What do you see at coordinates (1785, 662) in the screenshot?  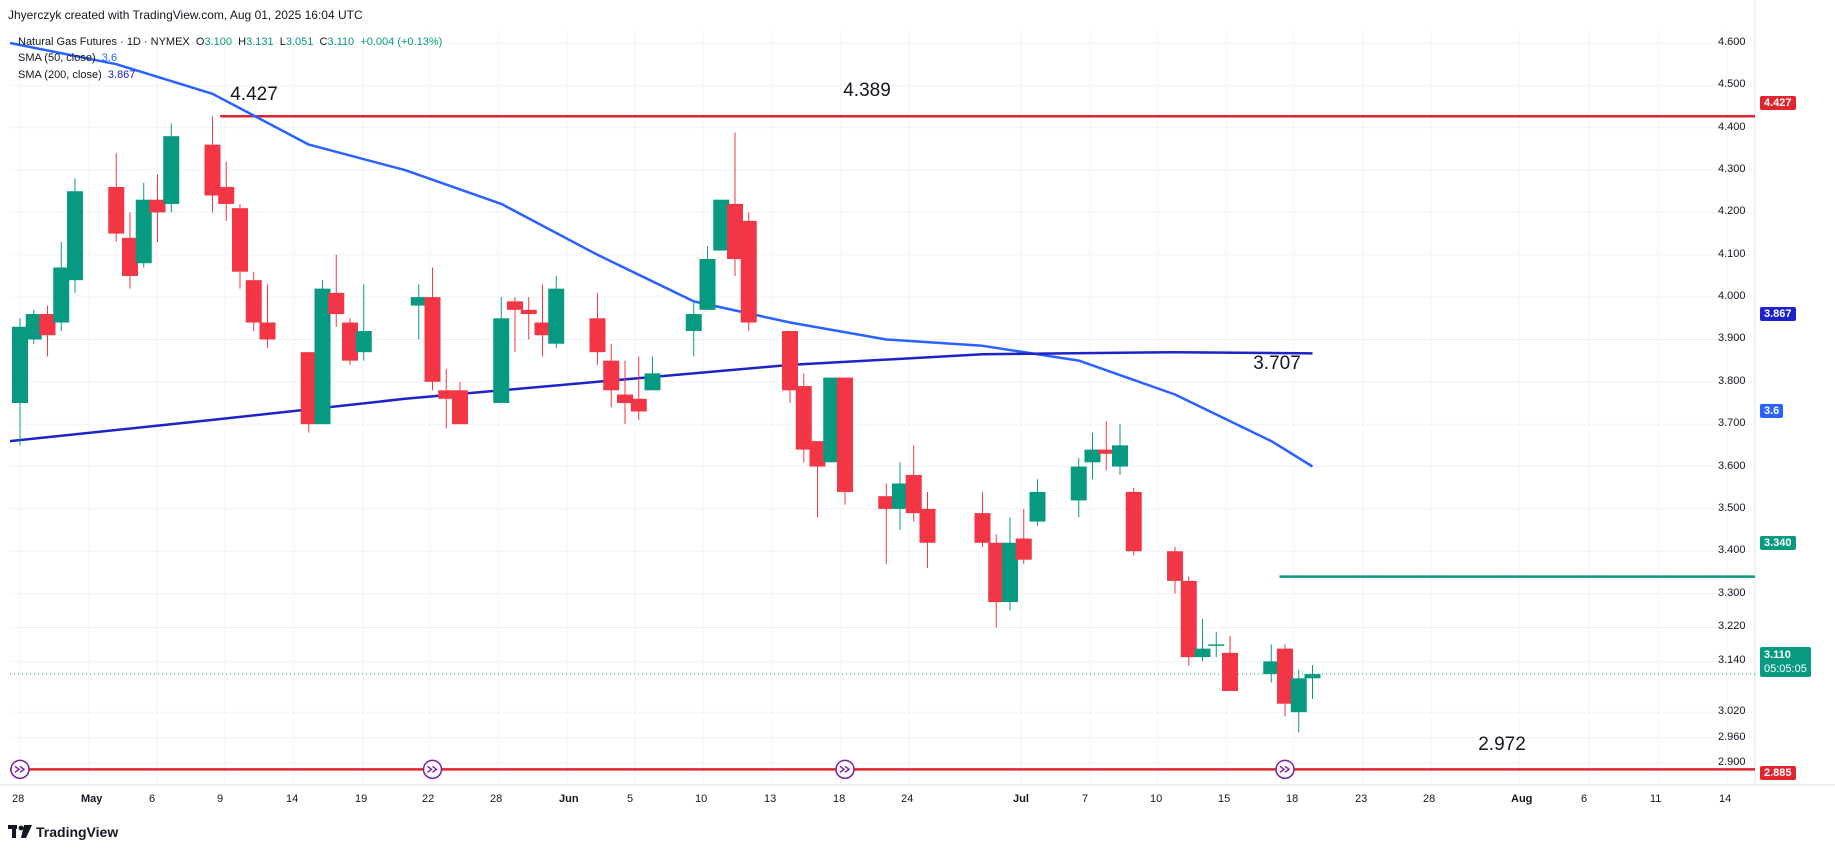 I see `badge-last-price: 3.110 05:05:05` at bounding box center [1785, 662].